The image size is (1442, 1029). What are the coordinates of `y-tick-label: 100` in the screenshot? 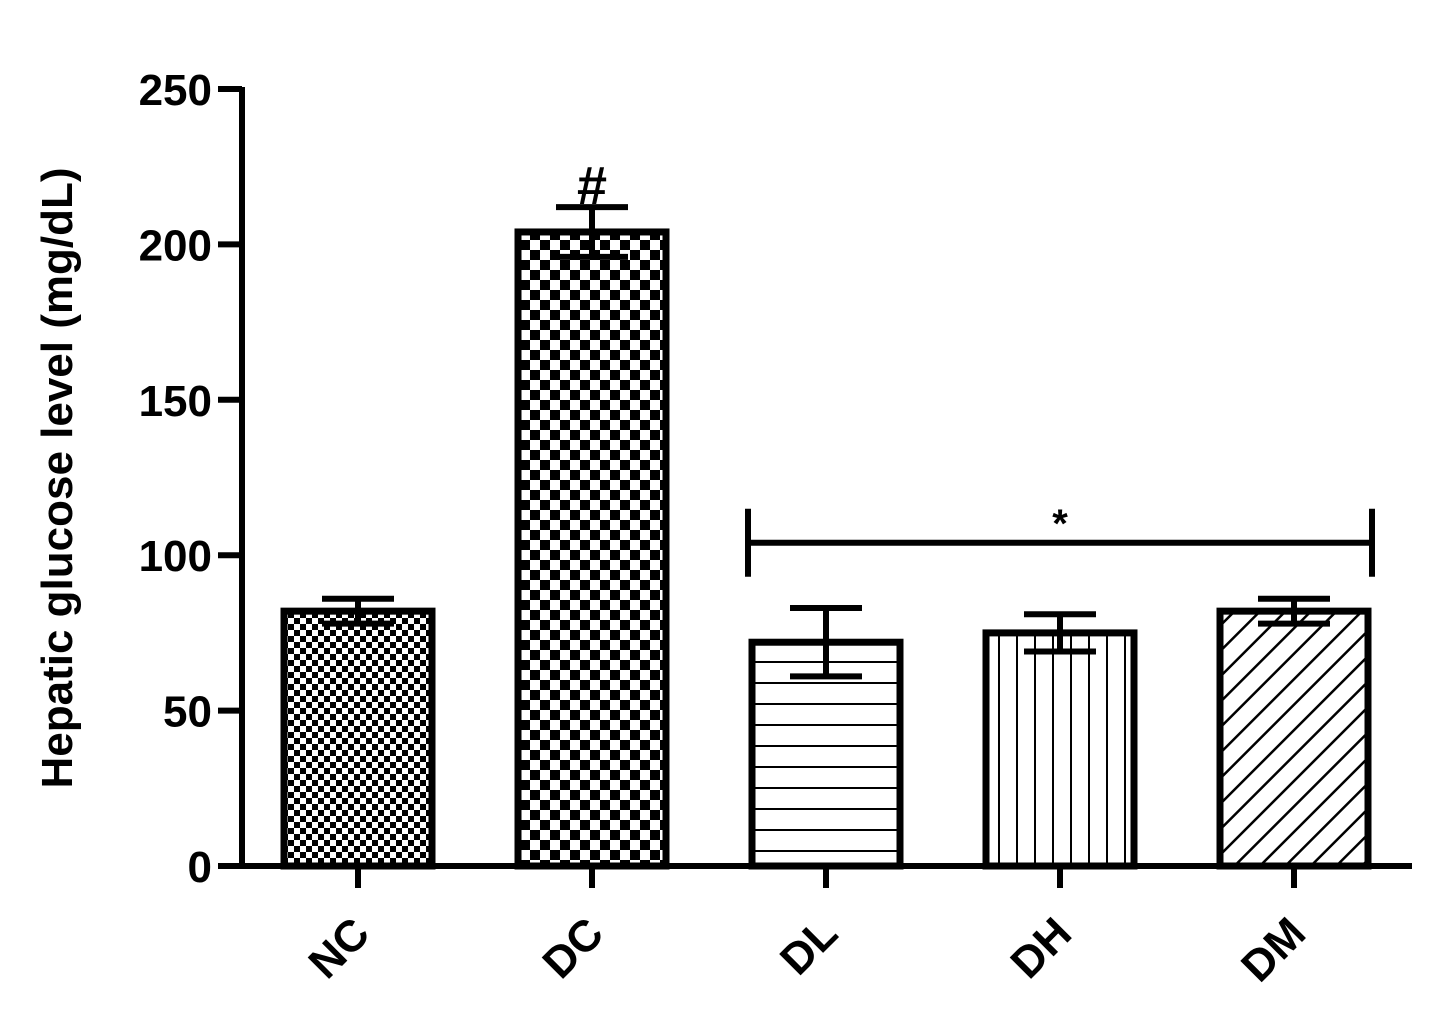 It's located at (175, 556).